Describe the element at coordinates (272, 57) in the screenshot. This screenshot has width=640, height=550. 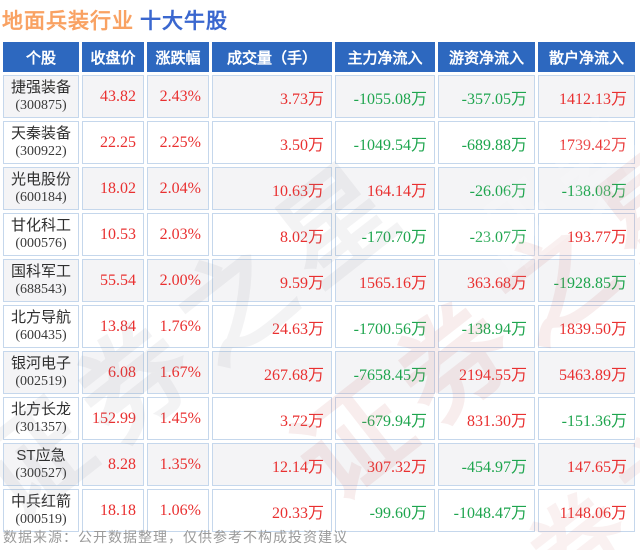
I see `col-header-volume: 成交量（手）` at that location.